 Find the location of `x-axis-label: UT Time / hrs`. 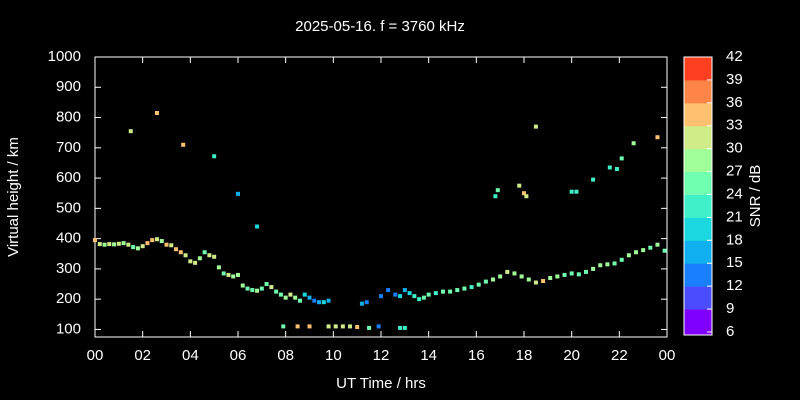

x-axis-label: UT Time / hrs is located at coordinates (381, 383).